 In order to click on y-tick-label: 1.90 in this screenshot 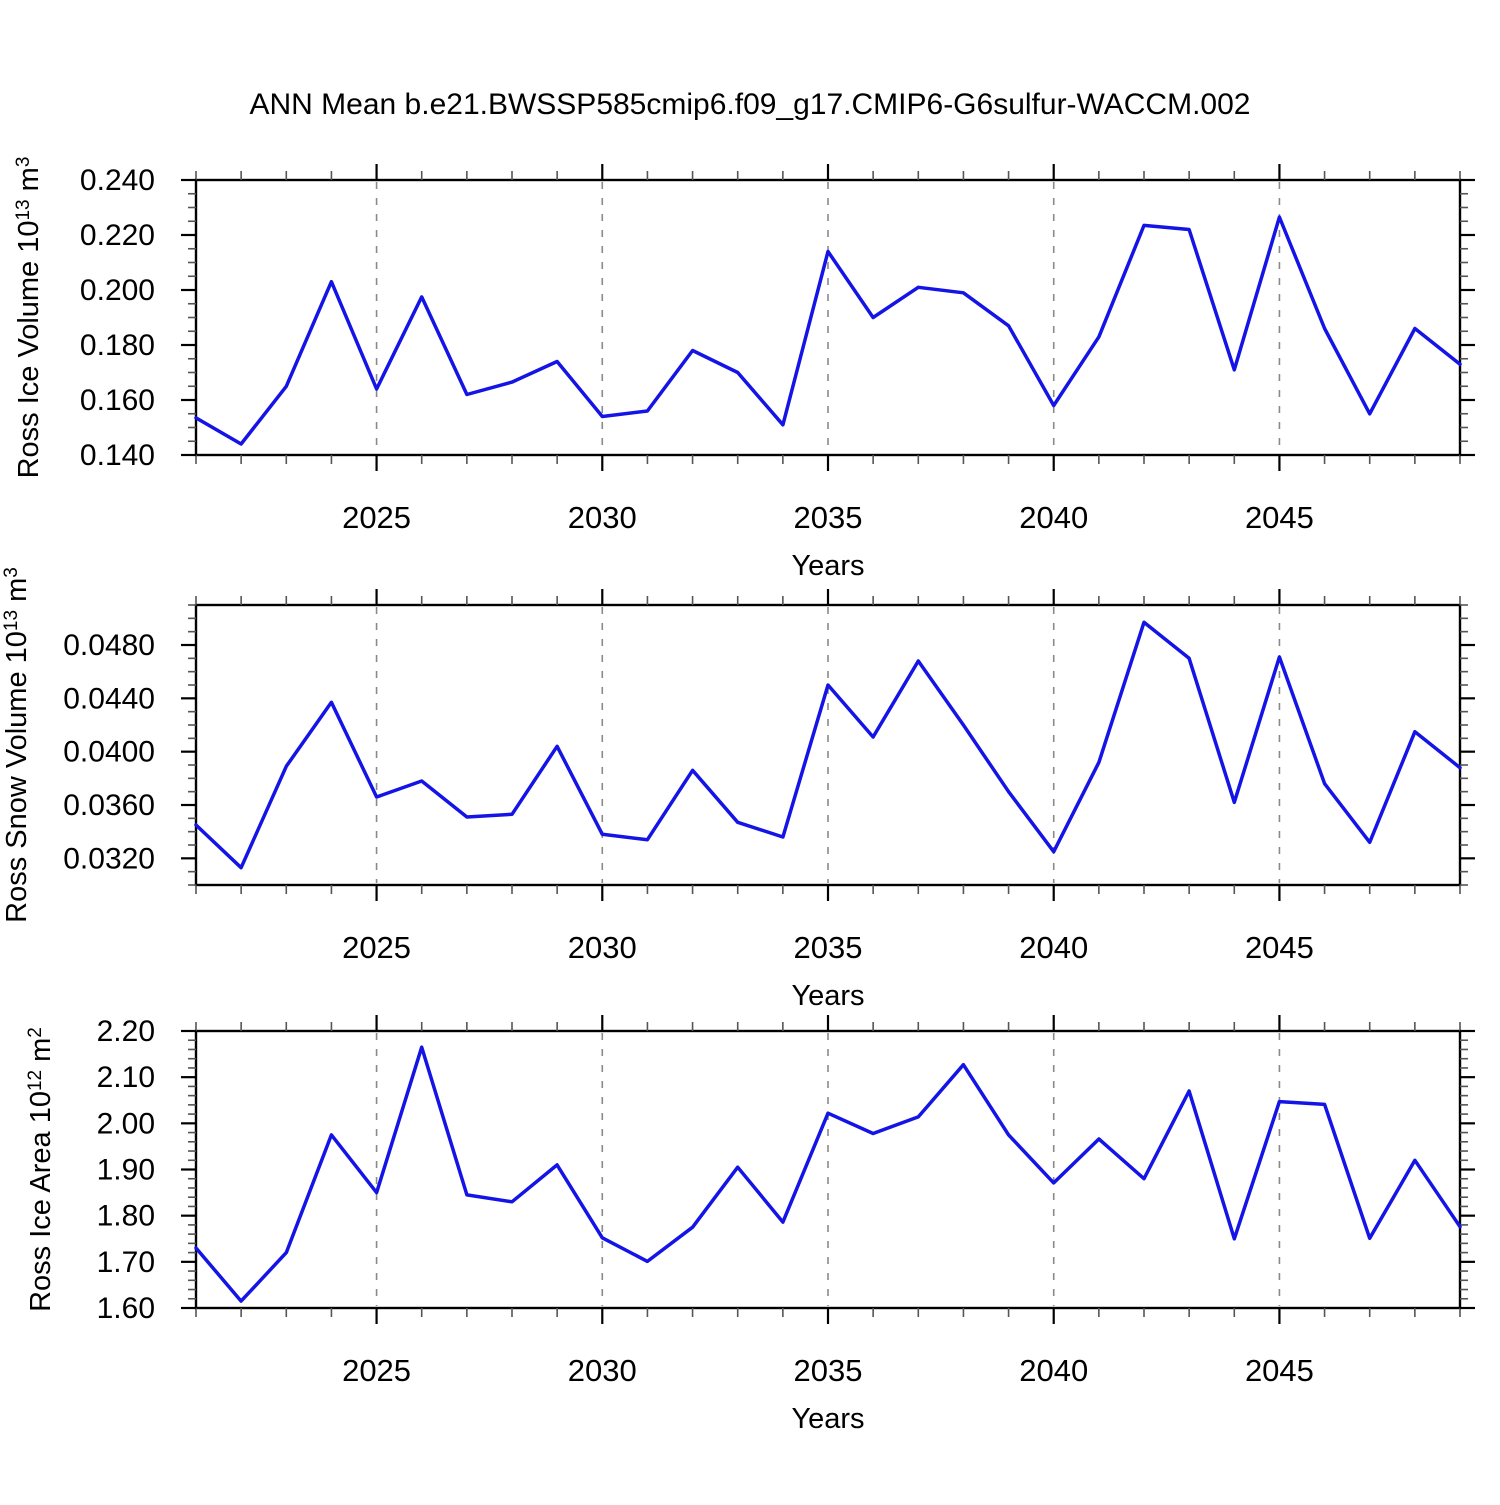, I will do `click(126, 1170)`.